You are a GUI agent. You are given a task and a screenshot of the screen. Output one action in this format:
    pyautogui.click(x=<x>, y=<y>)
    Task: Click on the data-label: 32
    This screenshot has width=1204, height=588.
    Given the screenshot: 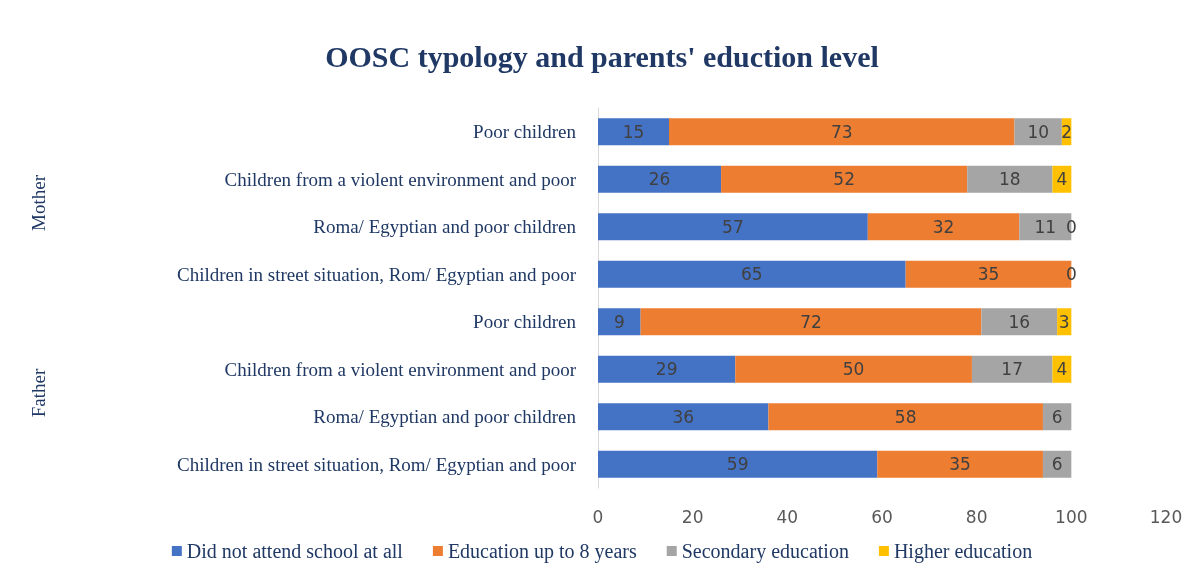 What is the action you would take?
    pyautogui.click(x=943, y=226)
    